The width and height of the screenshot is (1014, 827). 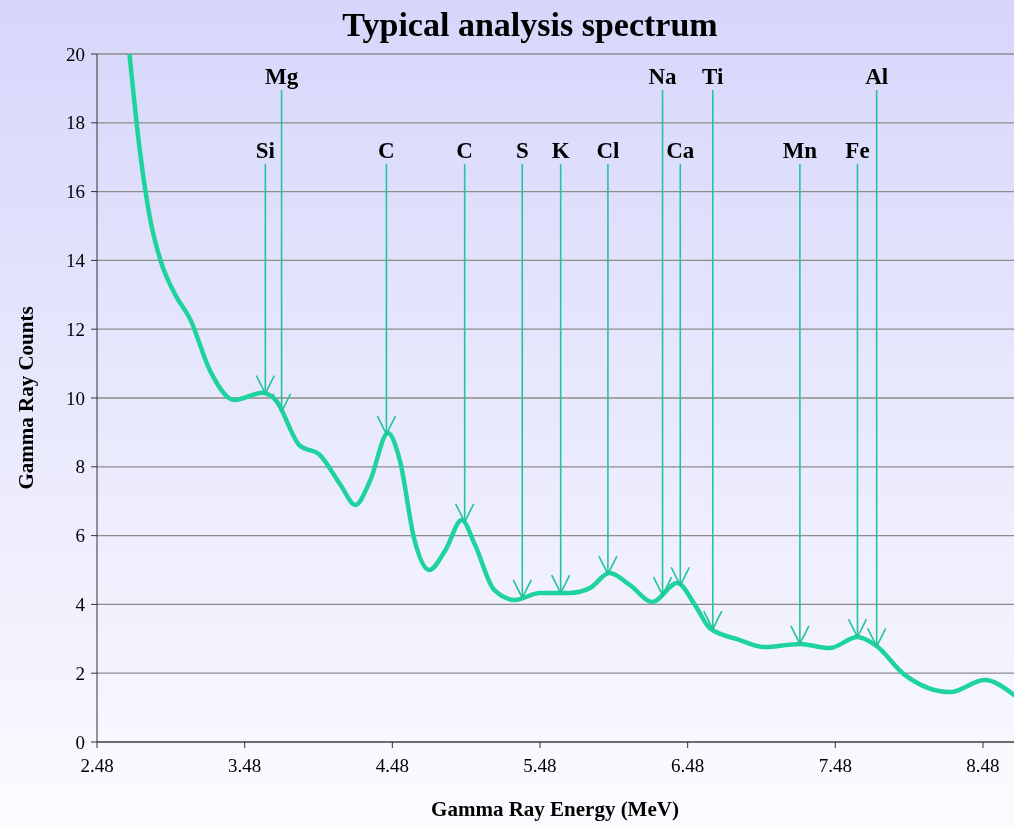 I want to click on annotation: Ca, so click(x=680, y=150).